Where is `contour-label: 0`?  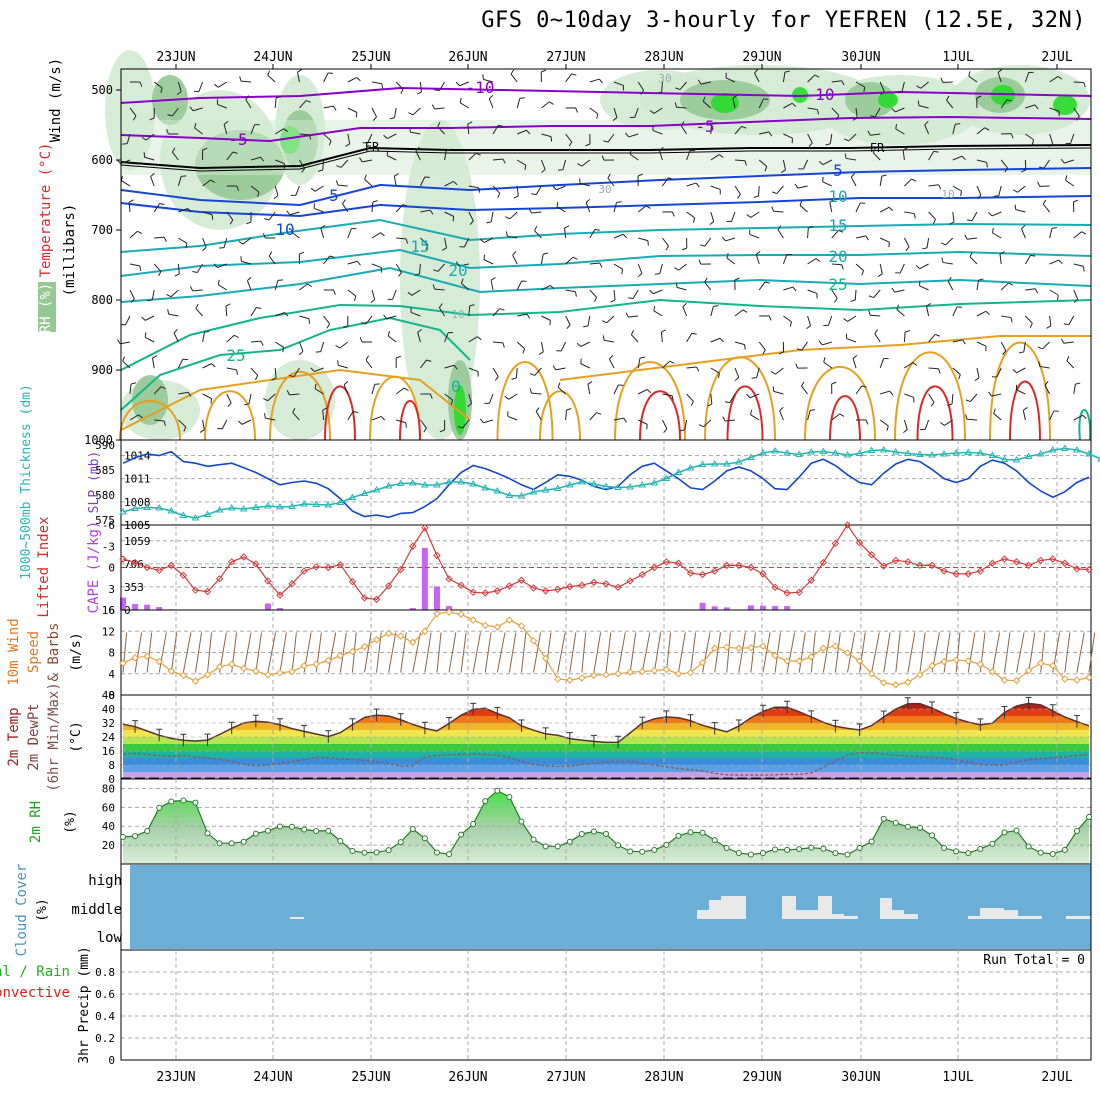
contour-label: 0 is located at coordinates (456, 386).